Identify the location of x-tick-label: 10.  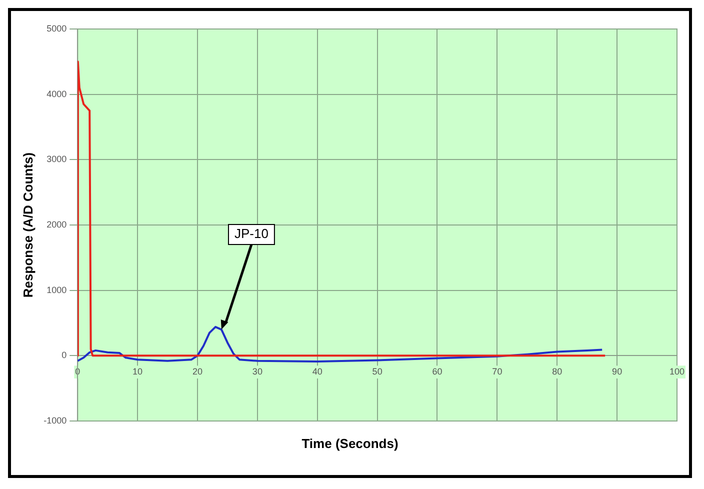
(137, 371).